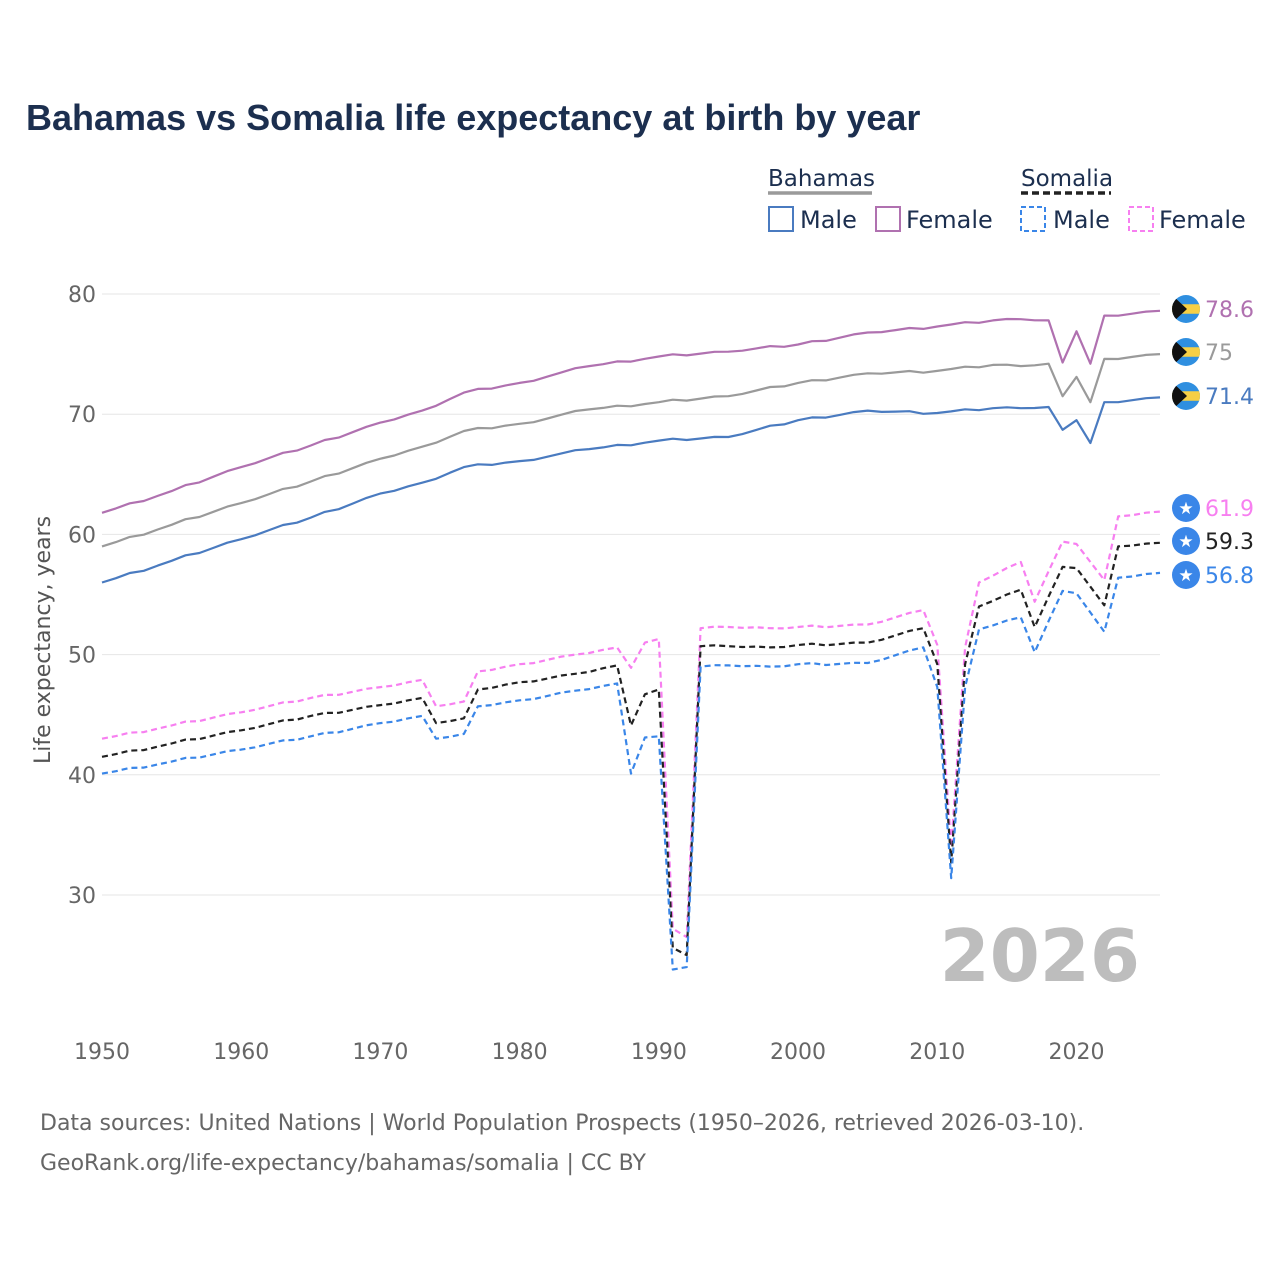 The height and width of the screenshot is (1280, 1280). What do you see at coordinates (1229, 310) in the screenshot?
I see `end-label-bahamas-female: 78.6` at bounding box center [1229, 310].